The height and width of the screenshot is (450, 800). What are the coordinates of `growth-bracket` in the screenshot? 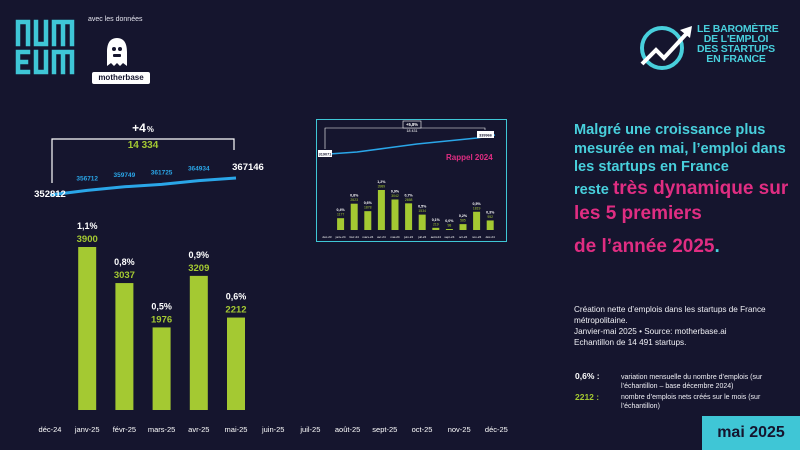 It's located at (143, 160).